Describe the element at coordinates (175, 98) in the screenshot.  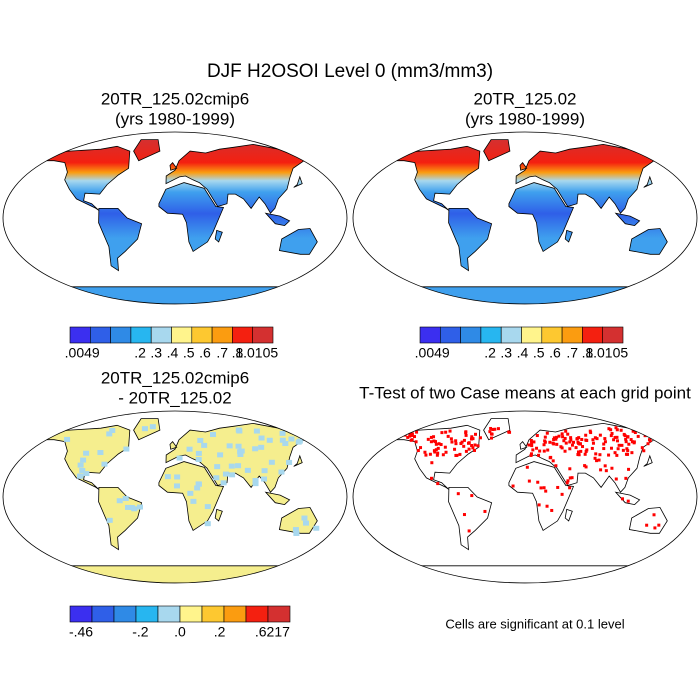
I see `panel-title: 20TR_125.02cmip6` at that location.